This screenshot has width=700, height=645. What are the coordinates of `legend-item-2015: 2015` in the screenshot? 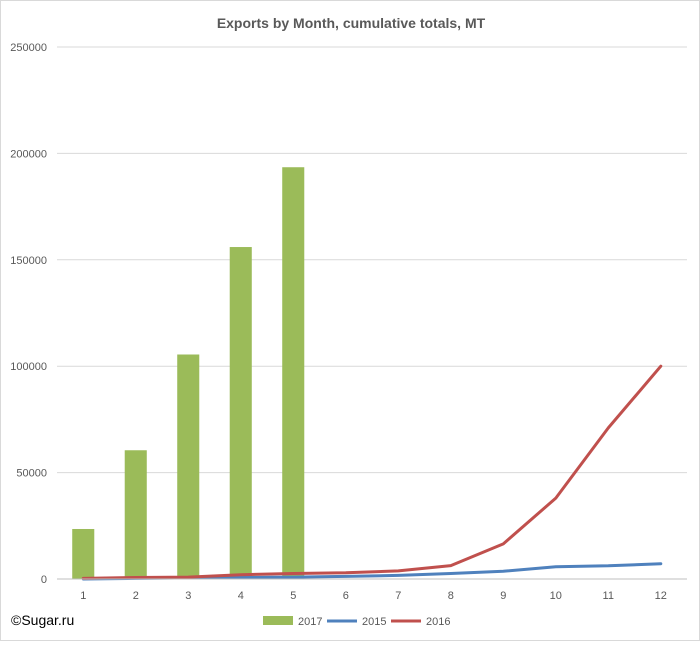 It's located at (356, 622).